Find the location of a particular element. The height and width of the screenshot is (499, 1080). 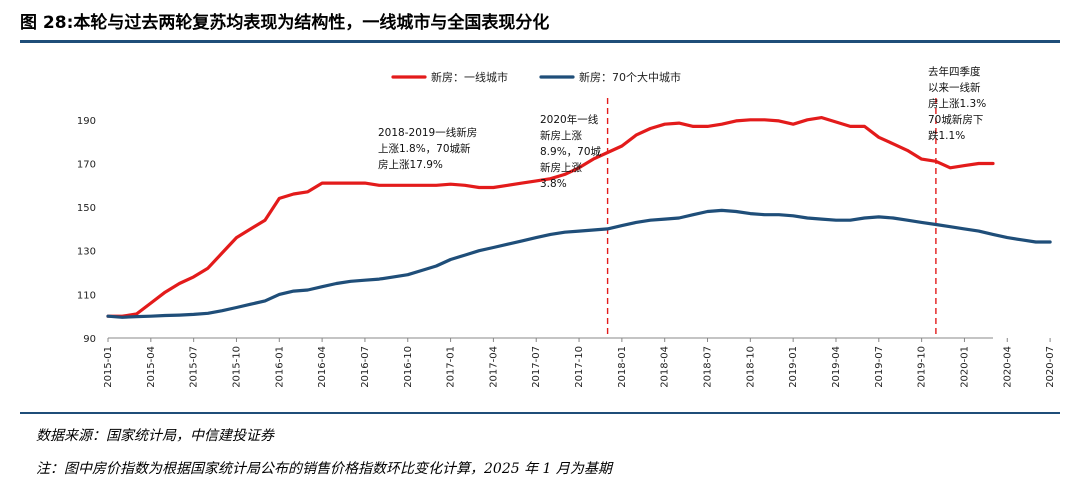

legend-label: 新房：70个大中城市 is located at coordinates (630, 77).